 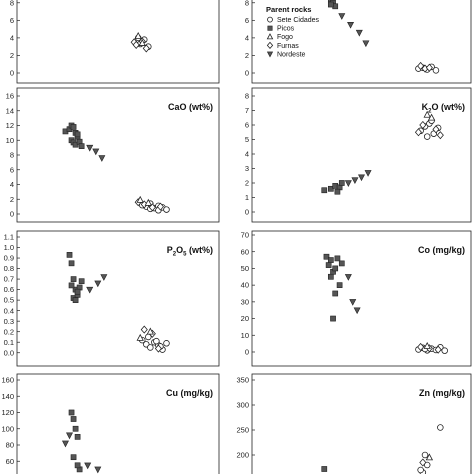 What do you see at coordinates (9, 310) in the screenshot?
I see `y-tick-label: 0.4` at bounding box center [9, 310].